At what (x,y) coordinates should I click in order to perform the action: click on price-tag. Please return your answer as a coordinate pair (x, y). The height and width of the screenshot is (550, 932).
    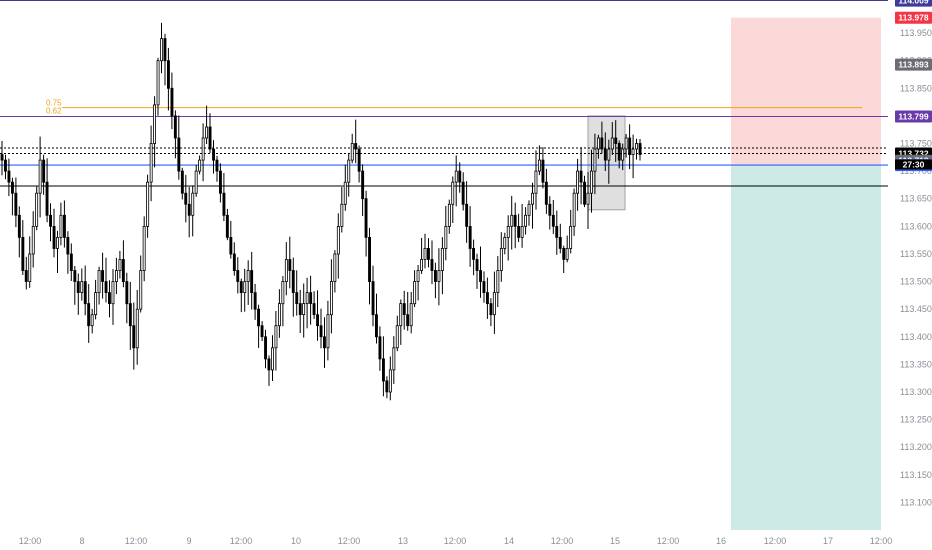
    Looking at the image, I should click on (913, 17).